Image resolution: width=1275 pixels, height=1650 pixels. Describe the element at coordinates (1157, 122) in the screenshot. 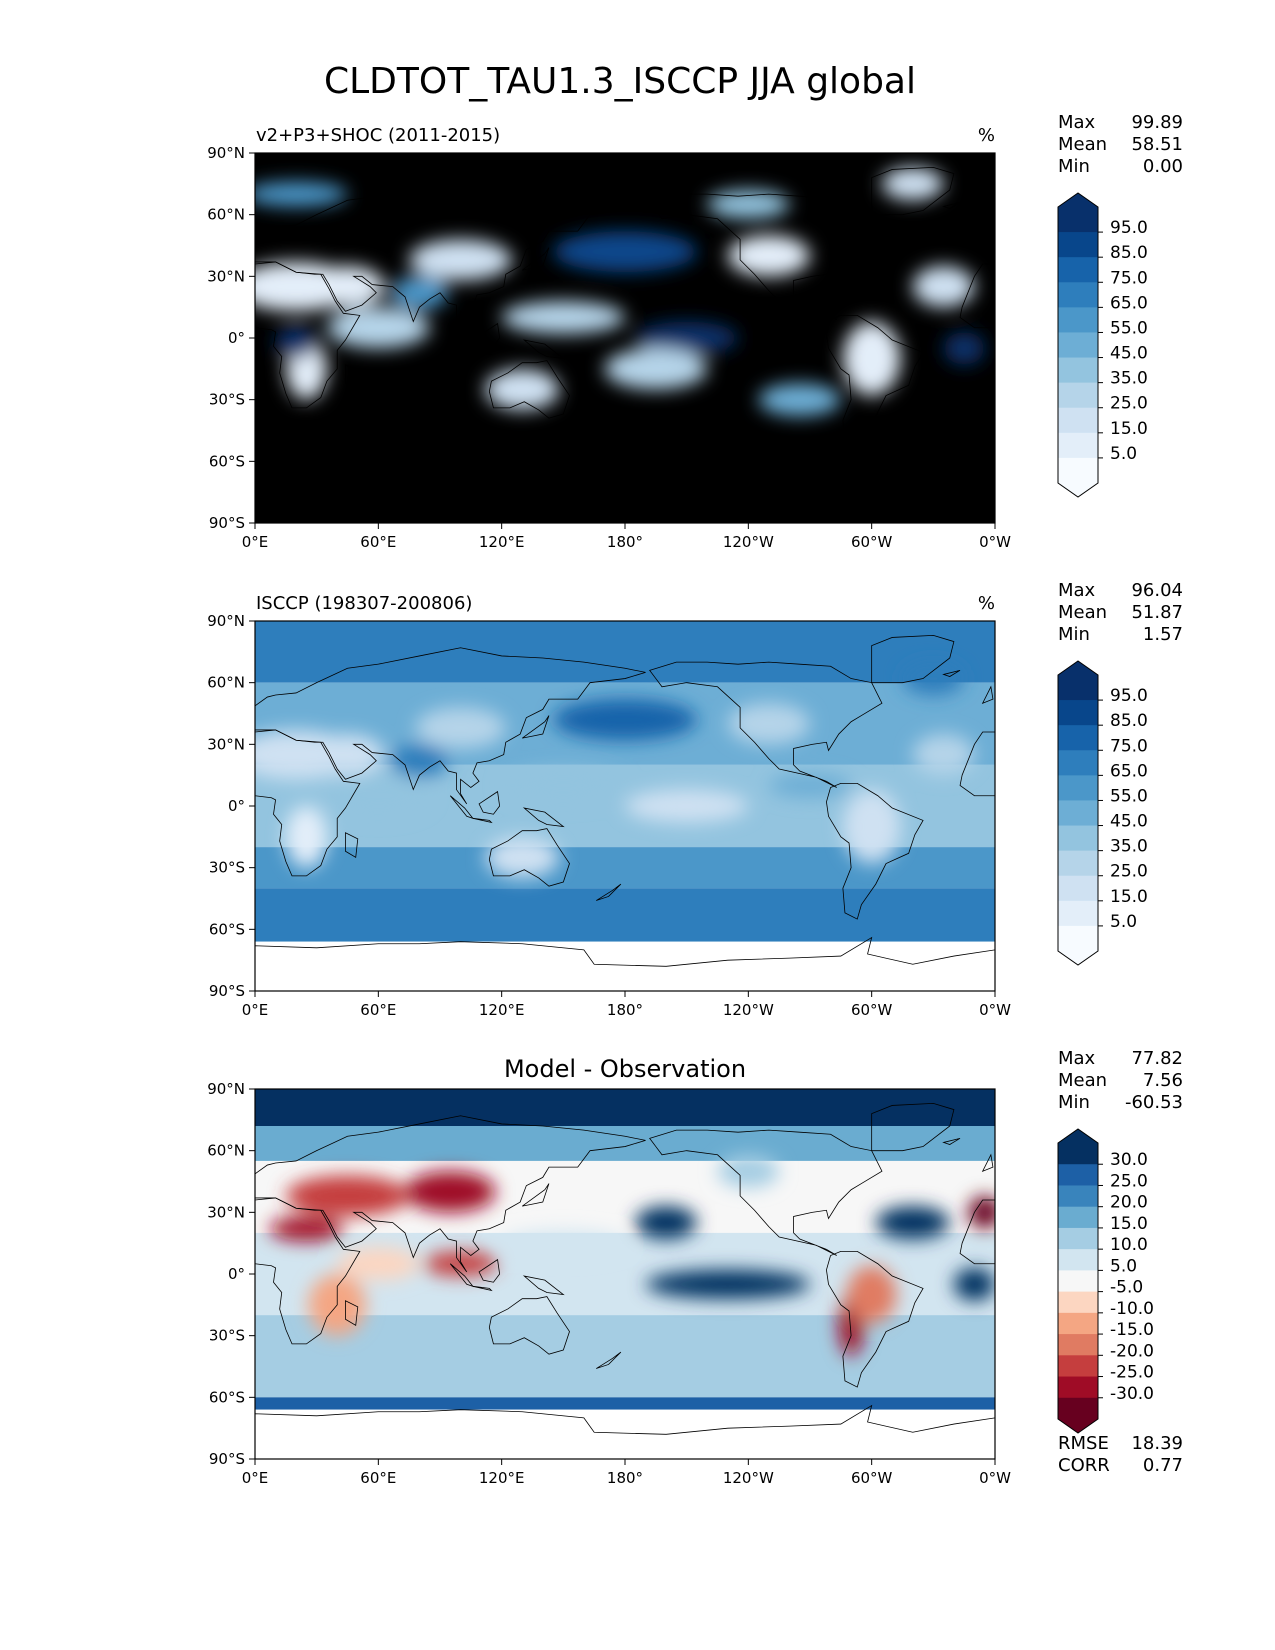

I see `stat-value: 99.89` at that location.